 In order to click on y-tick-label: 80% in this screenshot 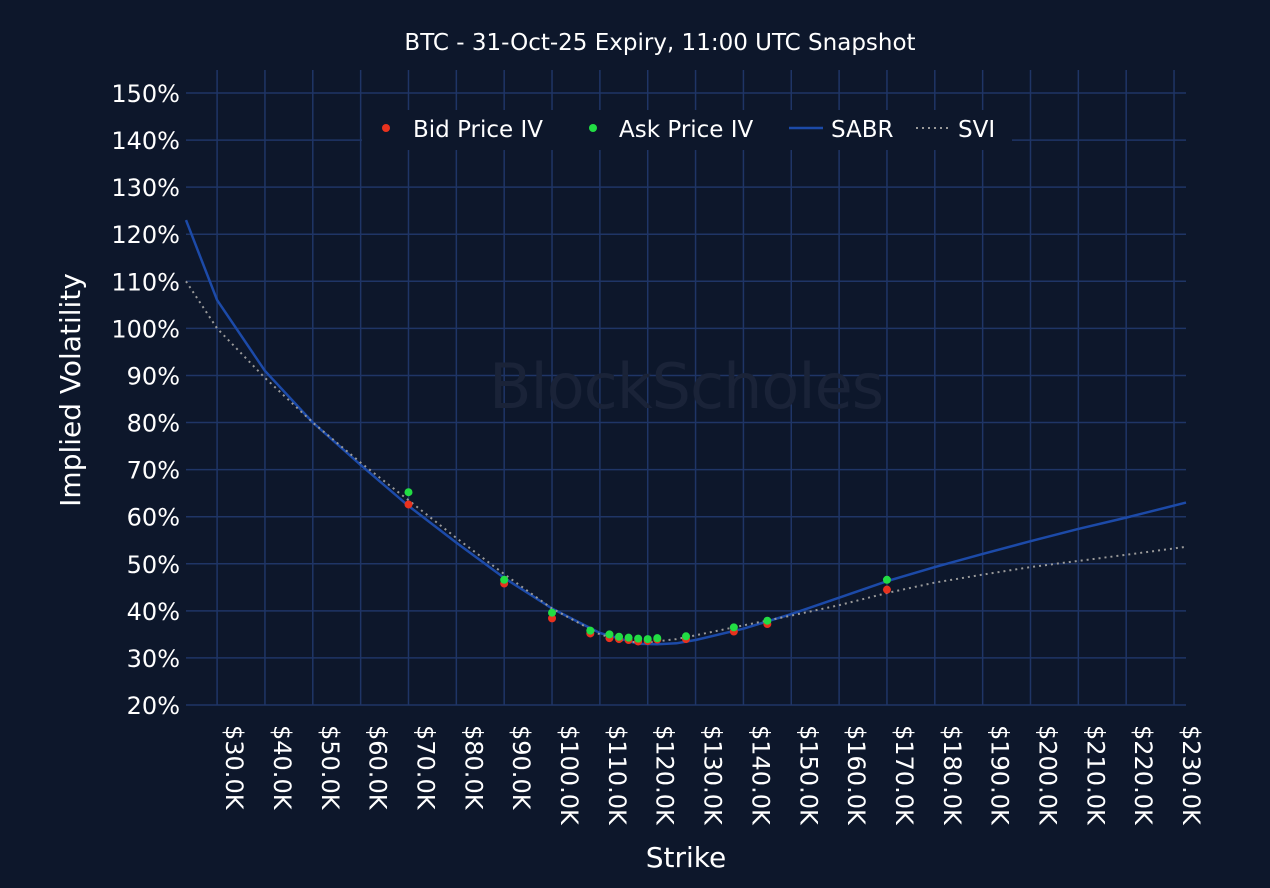, I will do `click(153, 424)`.